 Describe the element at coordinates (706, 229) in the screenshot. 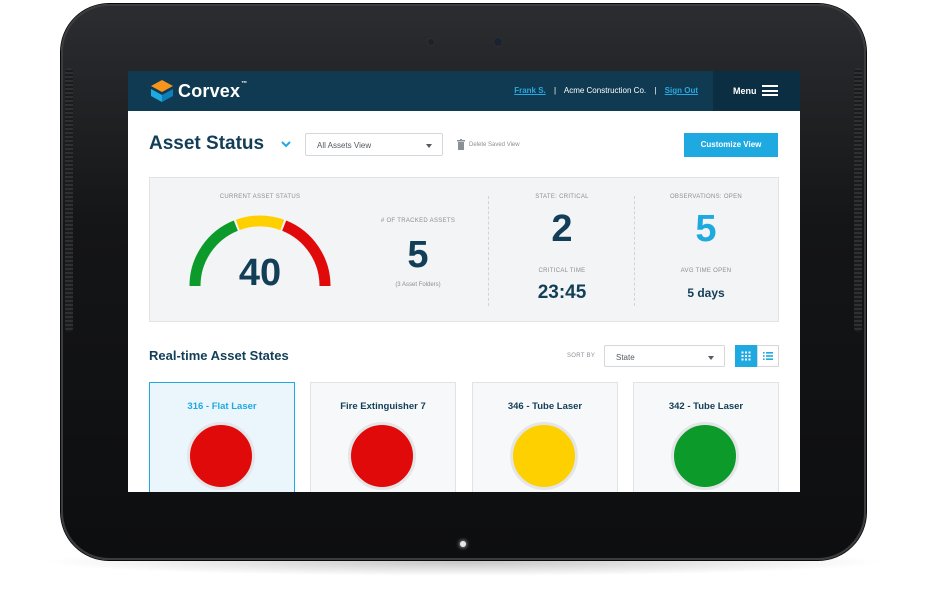

I see `open-observations-count: 5` at that location.